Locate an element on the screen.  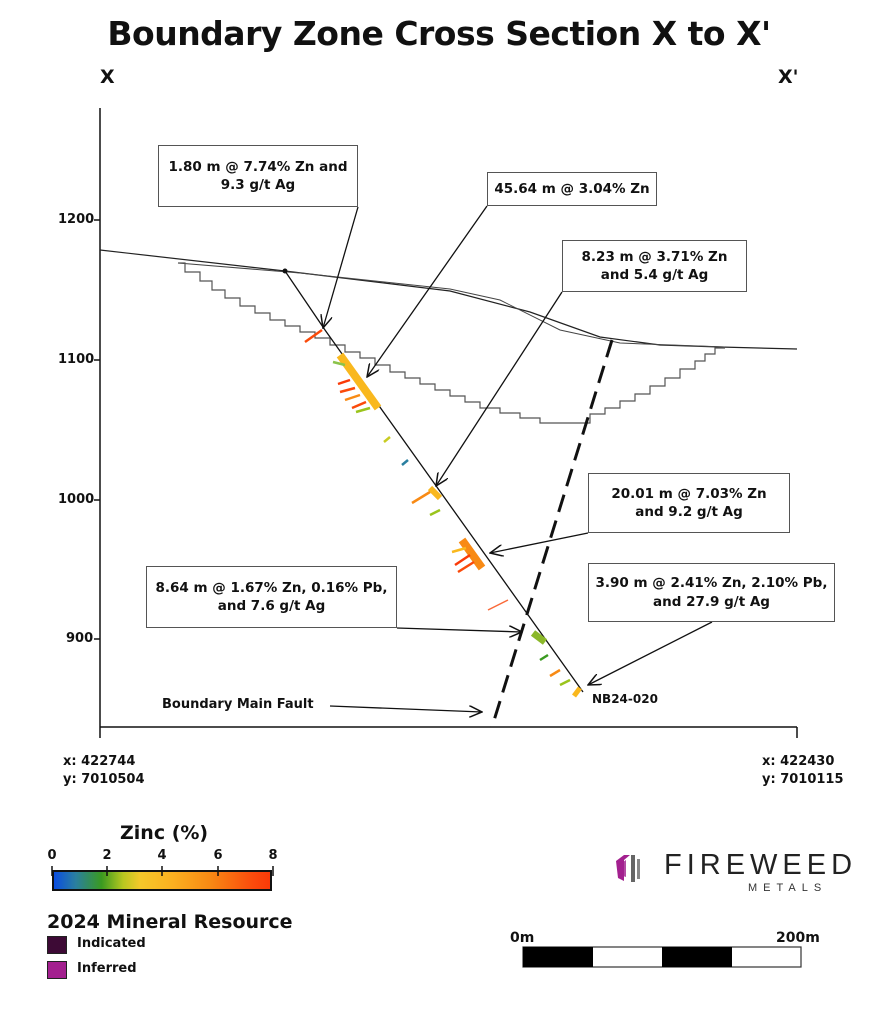
pit-shell-outline is located at coordinates (451, 343).